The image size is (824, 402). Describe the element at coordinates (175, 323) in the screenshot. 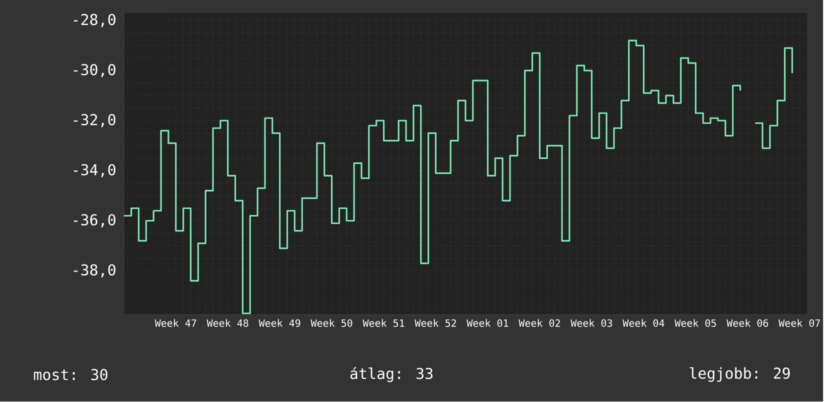

I see `x-tick-label: Week 47` at that location.